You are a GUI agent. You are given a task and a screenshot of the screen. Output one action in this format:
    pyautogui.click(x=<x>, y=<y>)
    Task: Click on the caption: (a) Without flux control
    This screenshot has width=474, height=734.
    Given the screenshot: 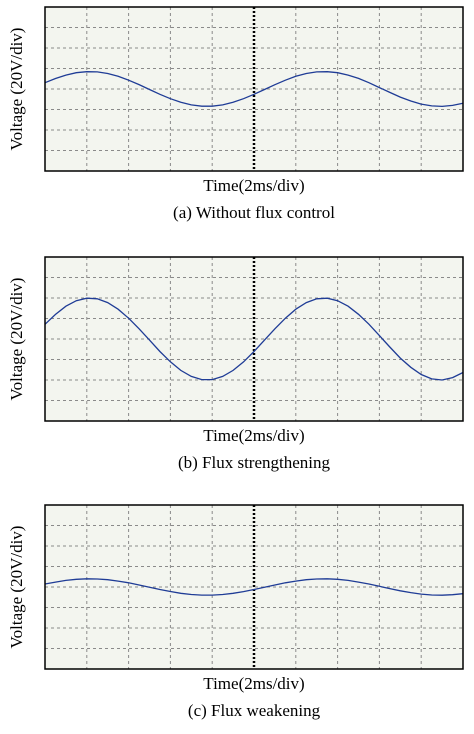 What is the action you would take?
    pyautogui.click(x=254, y=212)
    